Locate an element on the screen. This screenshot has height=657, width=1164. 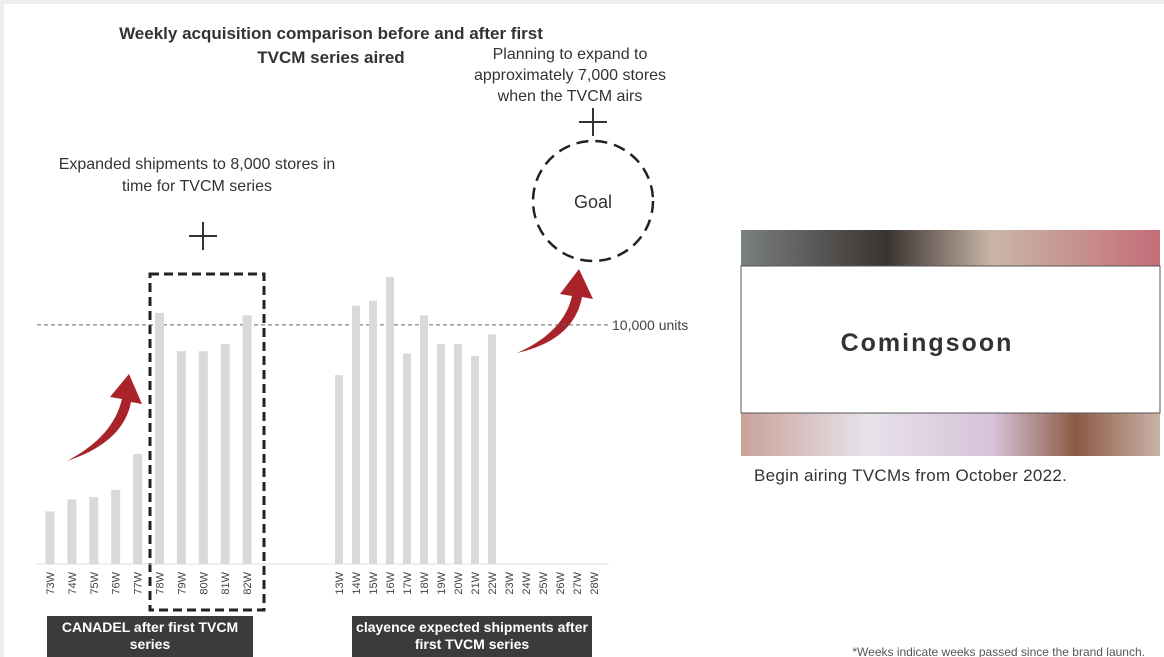
x-tick-label: 78W is located at coordinates (161, 582).